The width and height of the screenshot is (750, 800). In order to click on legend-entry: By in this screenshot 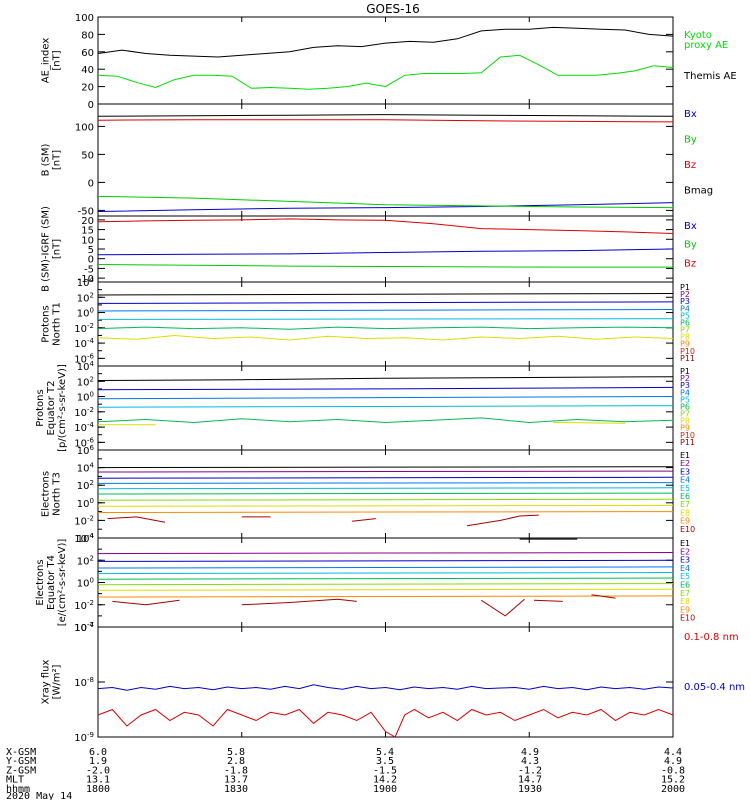, I will do `click(690, 140)`.